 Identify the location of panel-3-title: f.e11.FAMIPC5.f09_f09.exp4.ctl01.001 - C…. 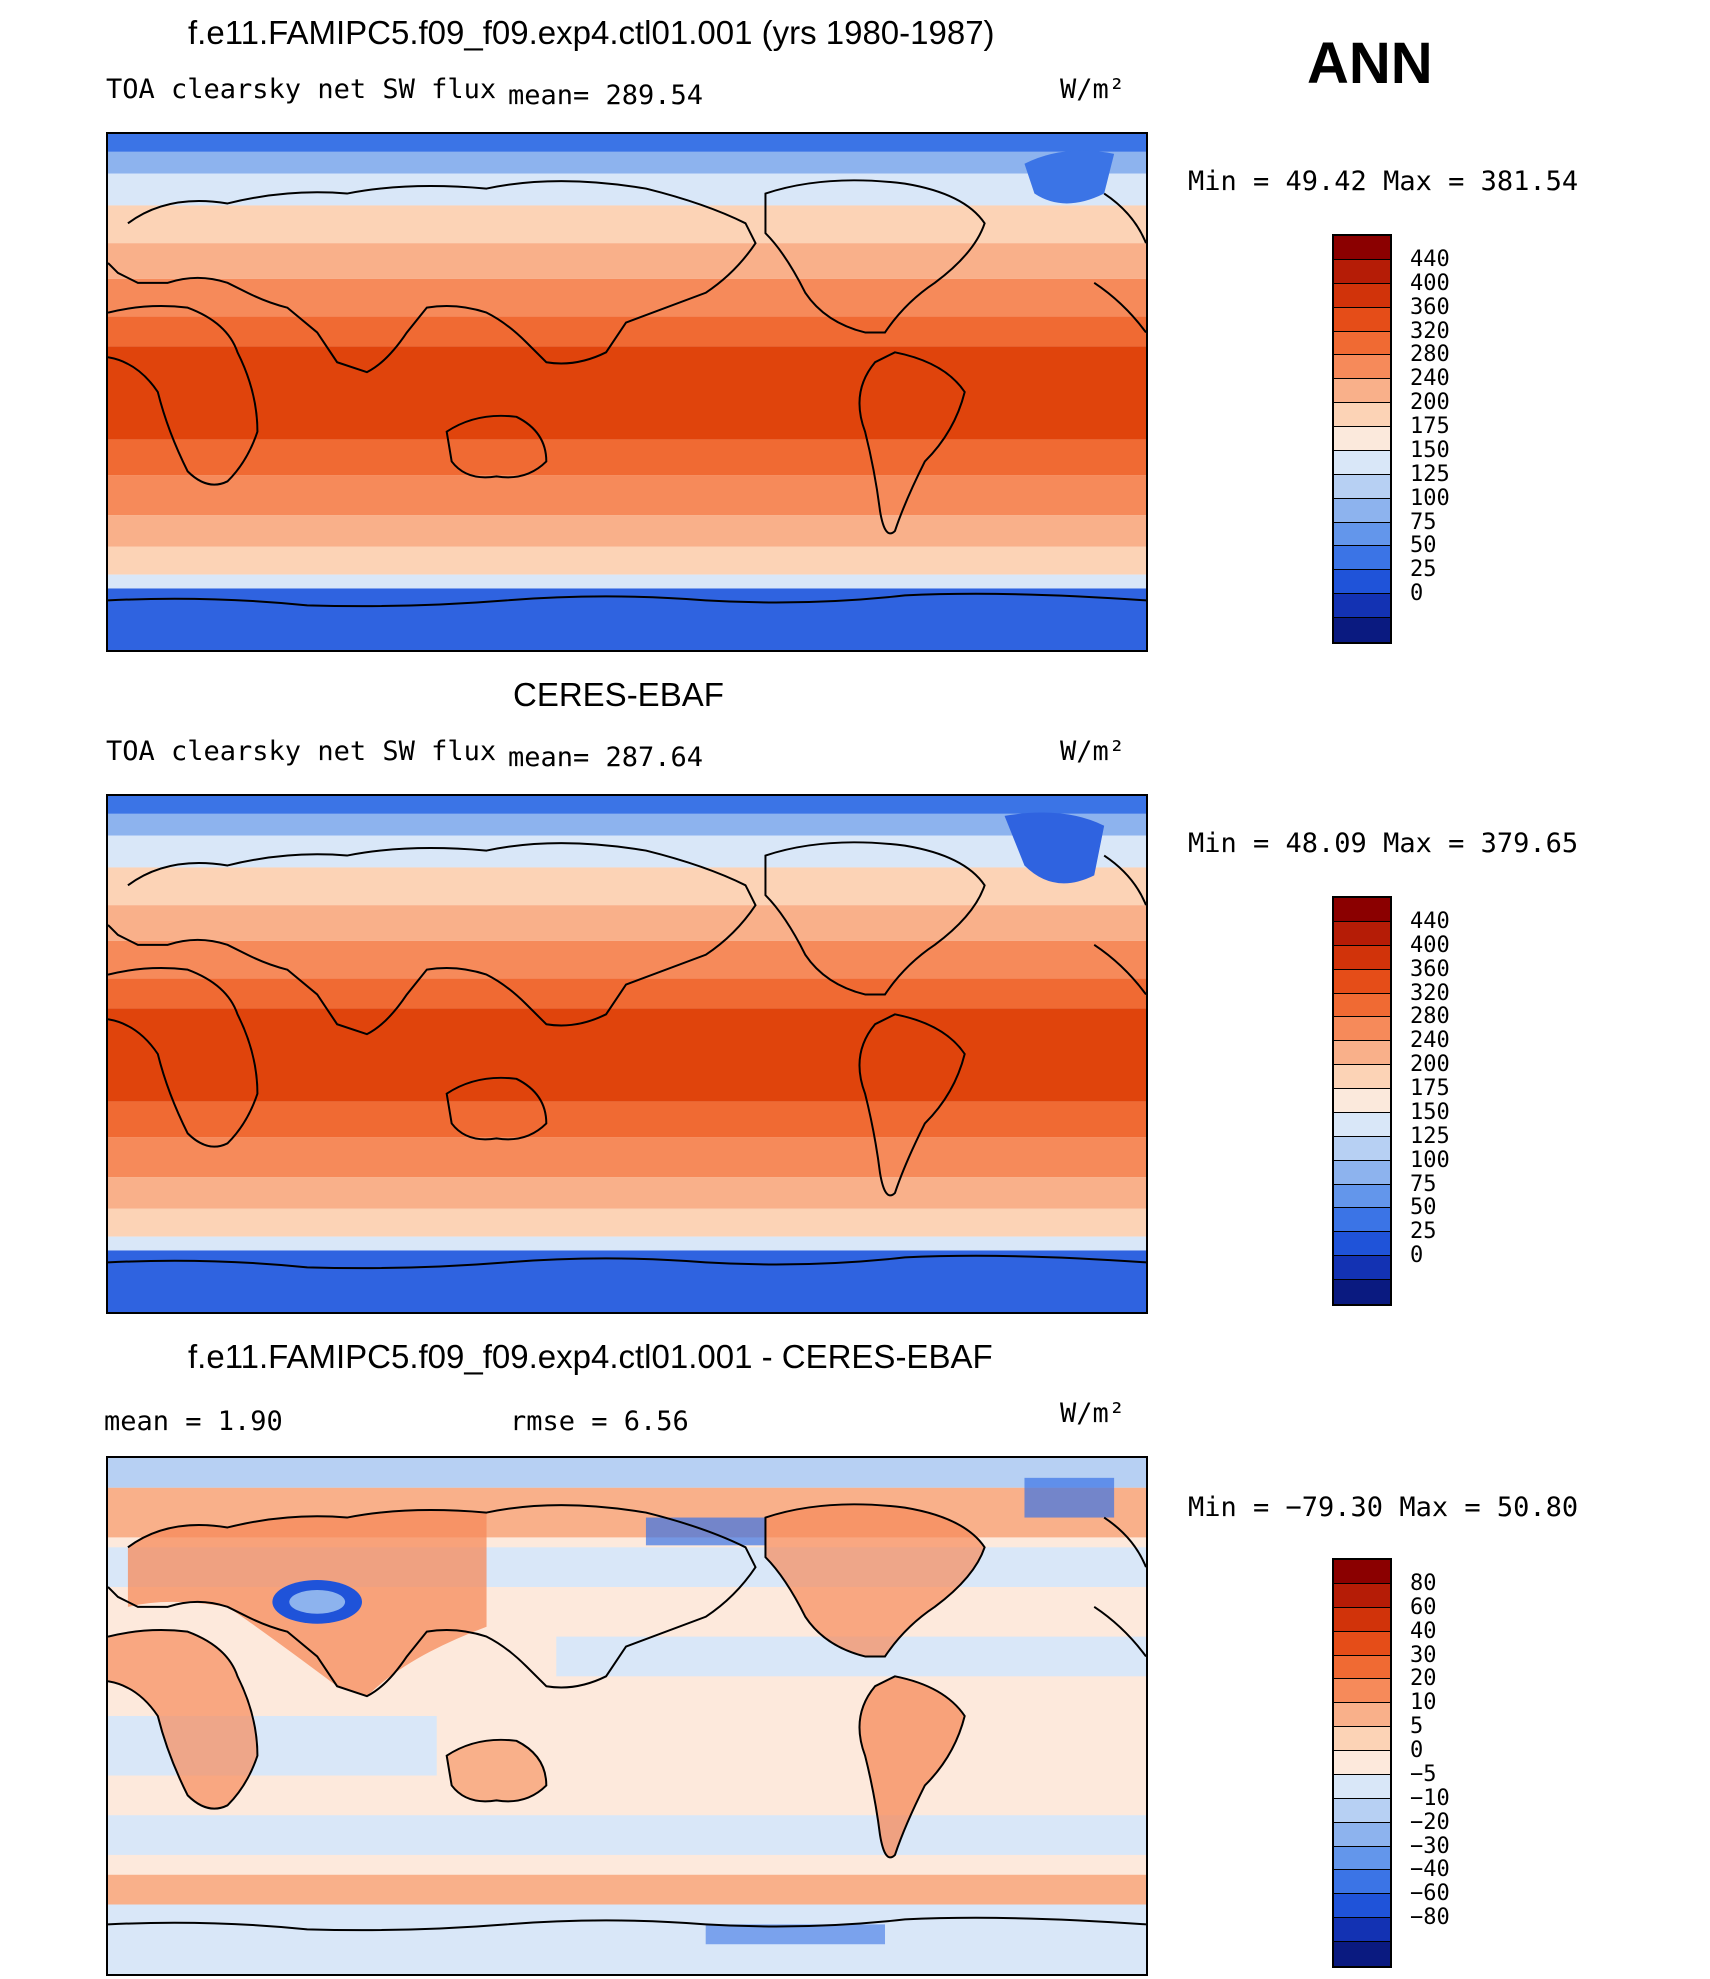
(590, 1356).